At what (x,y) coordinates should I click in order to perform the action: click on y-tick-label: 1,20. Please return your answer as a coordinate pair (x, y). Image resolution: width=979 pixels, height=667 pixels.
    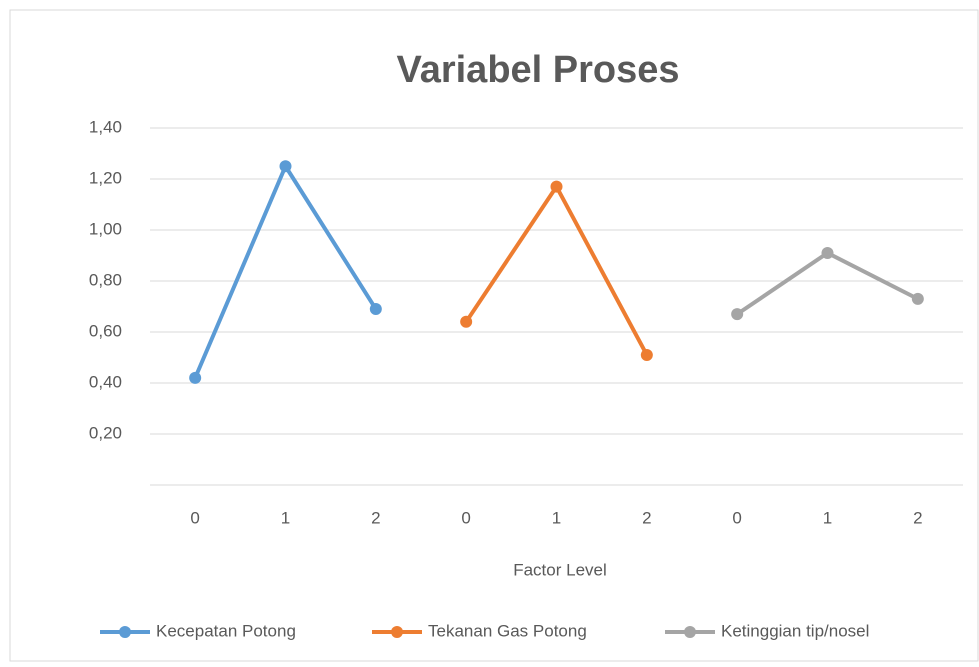
    Looking at the image, I should click on (105, 177).